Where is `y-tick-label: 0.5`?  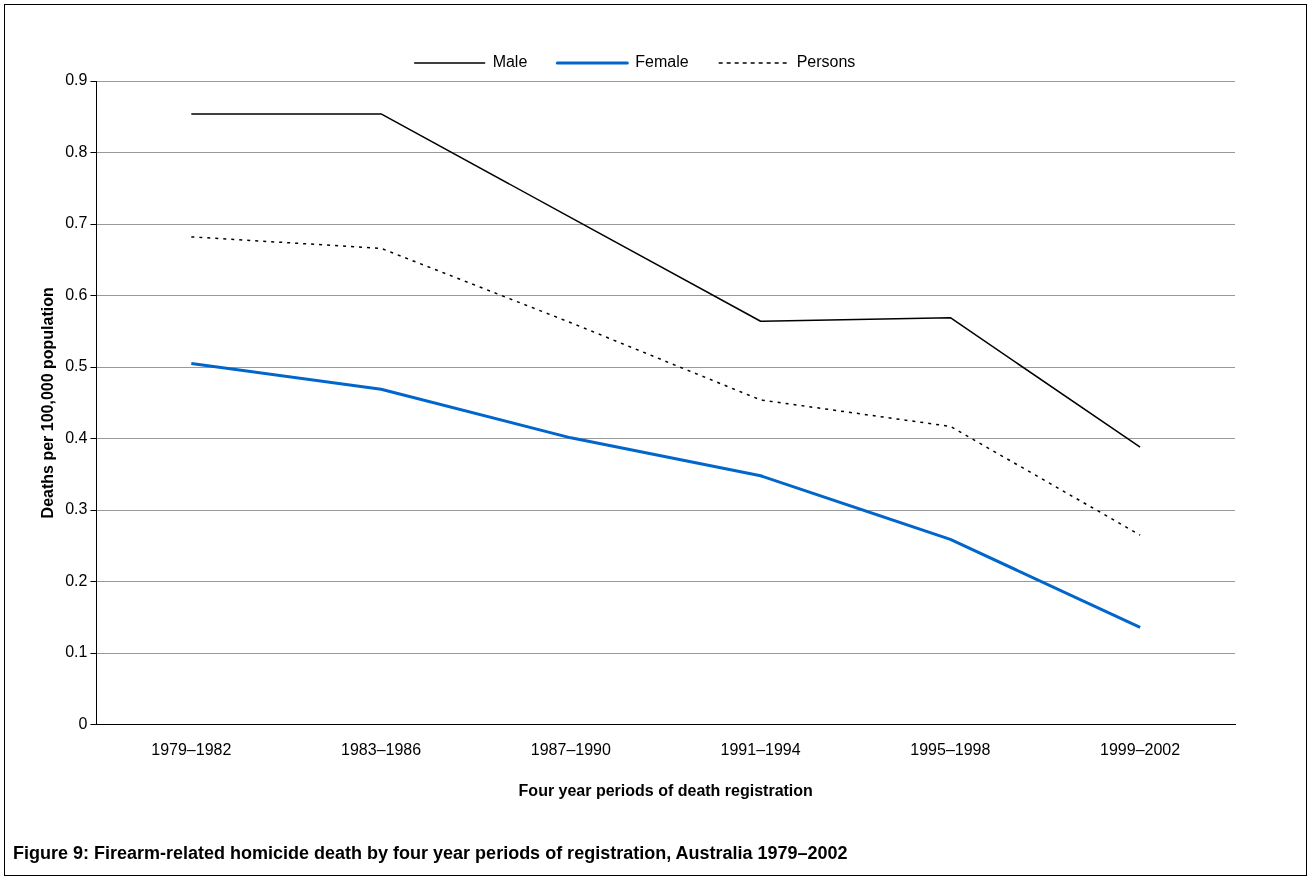
y-tick-label: 0.5 is located at coordinates (76, 366).